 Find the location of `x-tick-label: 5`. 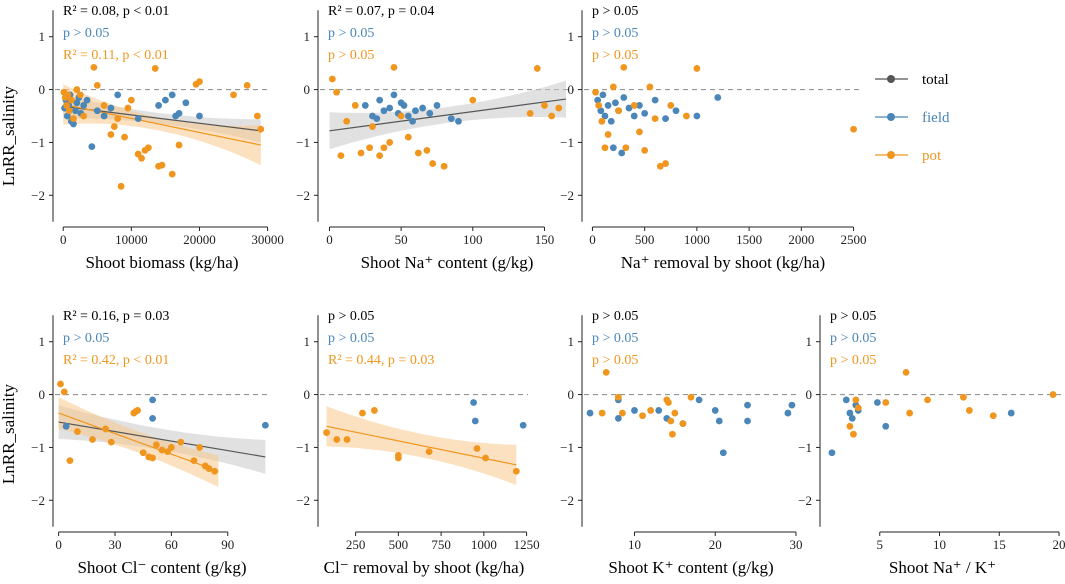

x-tick-label: 5 is located at coordinates (880, 544).